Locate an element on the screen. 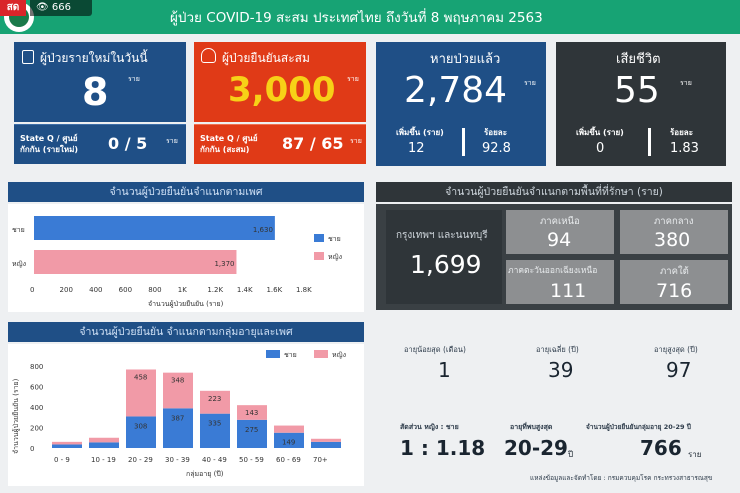 This screenshot has width=740, height=493. recovered-pct-value: 92.8 is located at coordinates (496, 148).